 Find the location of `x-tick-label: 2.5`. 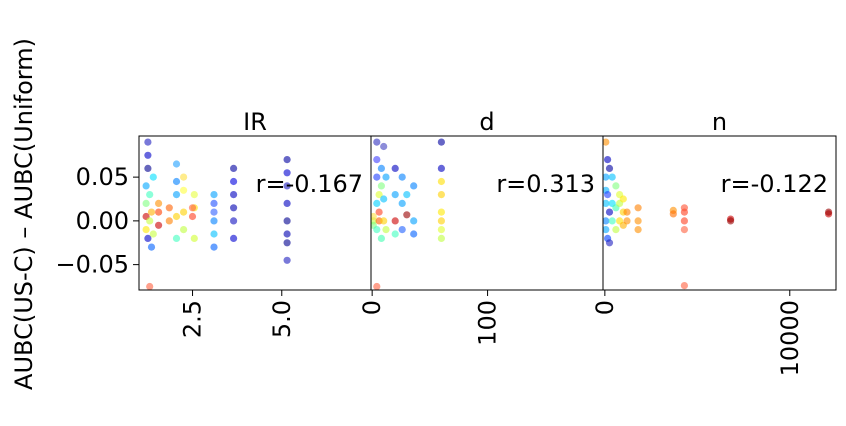

x-tick-label: 2.5 is located at coordinates (193, 319).